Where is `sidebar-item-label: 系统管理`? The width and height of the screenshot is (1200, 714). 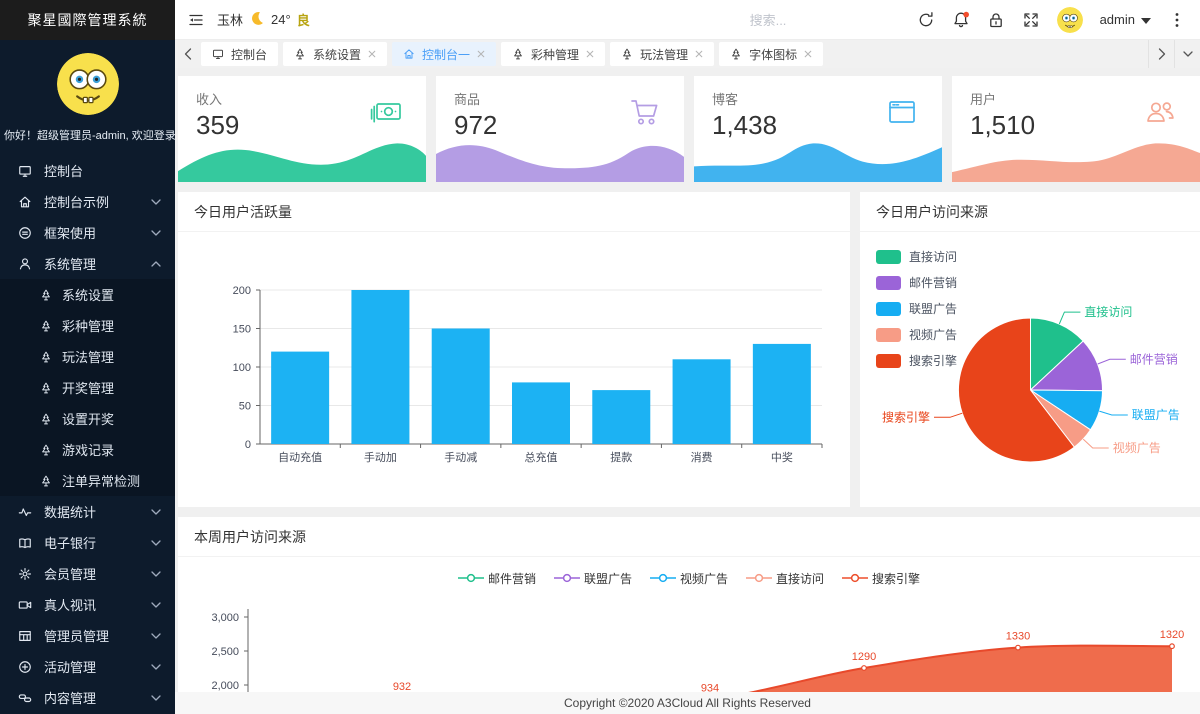 sidebar-item-label: 系统管理 is located at coordinates (70, 264).